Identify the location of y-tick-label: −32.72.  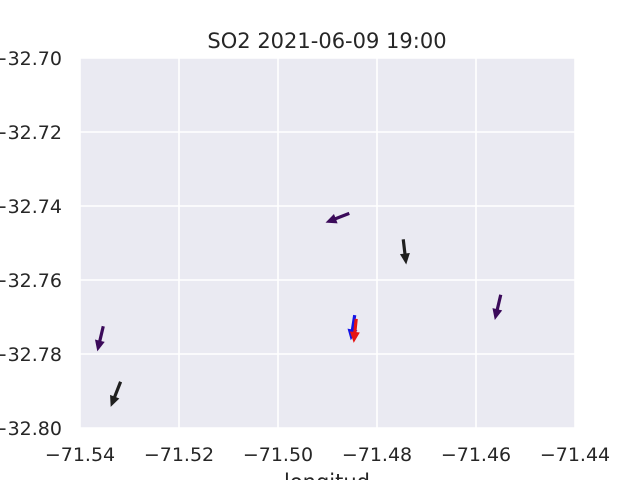
(31, 133).